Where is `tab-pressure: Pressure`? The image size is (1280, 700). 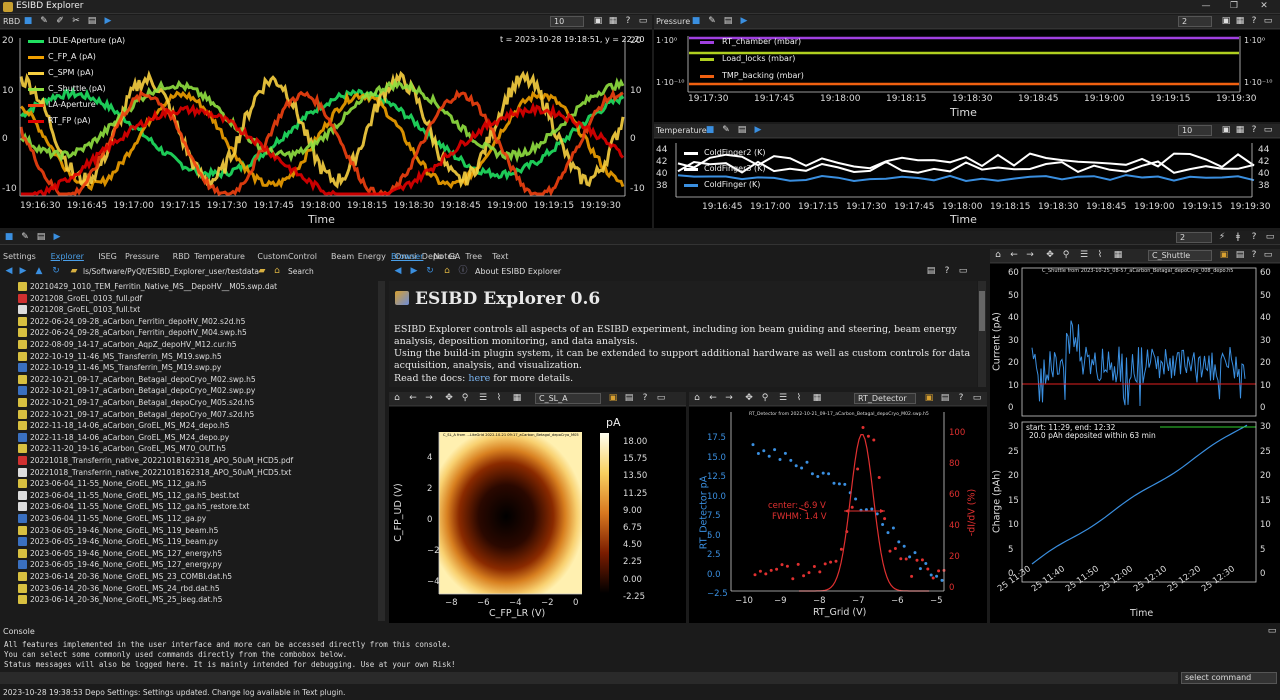 tab-pressure: Pressure is located at coordinates (142, 256).